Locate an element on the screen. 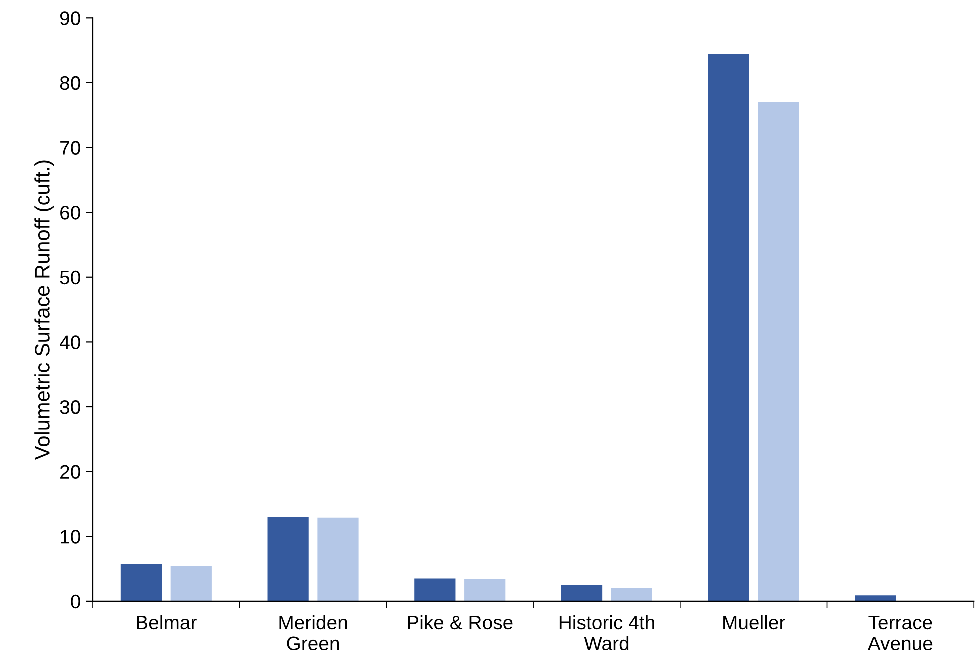 This screenshot has height=672, width=979. x-tick-label: Meriden Green is located at coordinates (314, 633).